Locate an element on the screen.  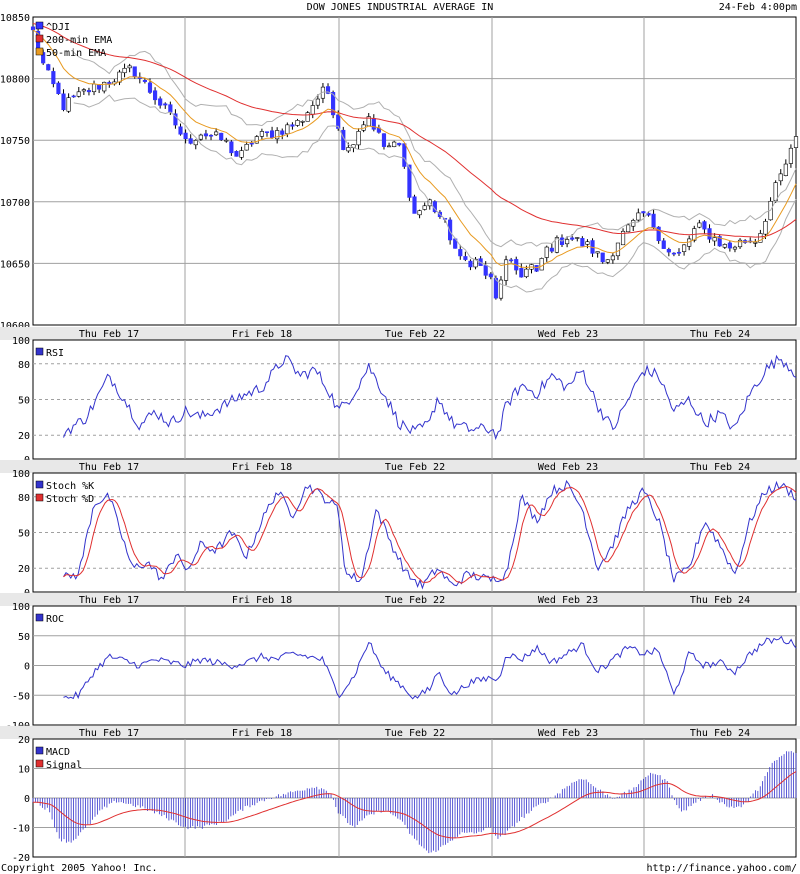
y-tick-label: 10650 is located at coordinates (15, 264).